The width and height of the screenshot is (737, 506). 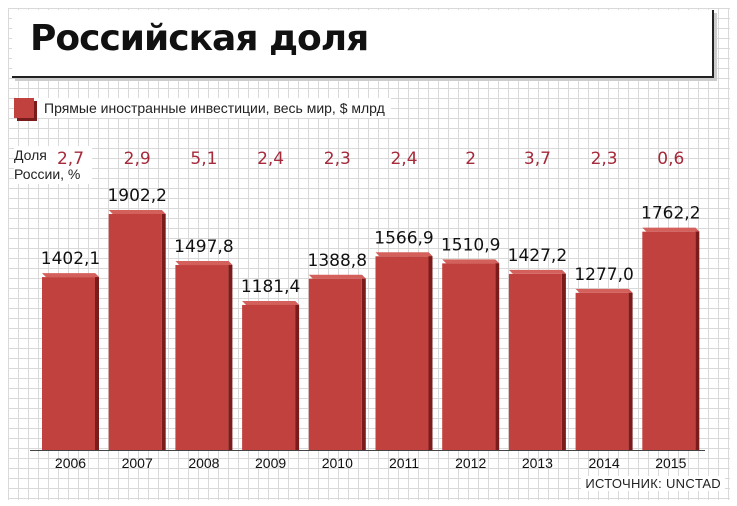 What do you see at coordinates (203, 247) in the screenshot?
I see `value-label: 1497,8` at bounding box center [203, 247].